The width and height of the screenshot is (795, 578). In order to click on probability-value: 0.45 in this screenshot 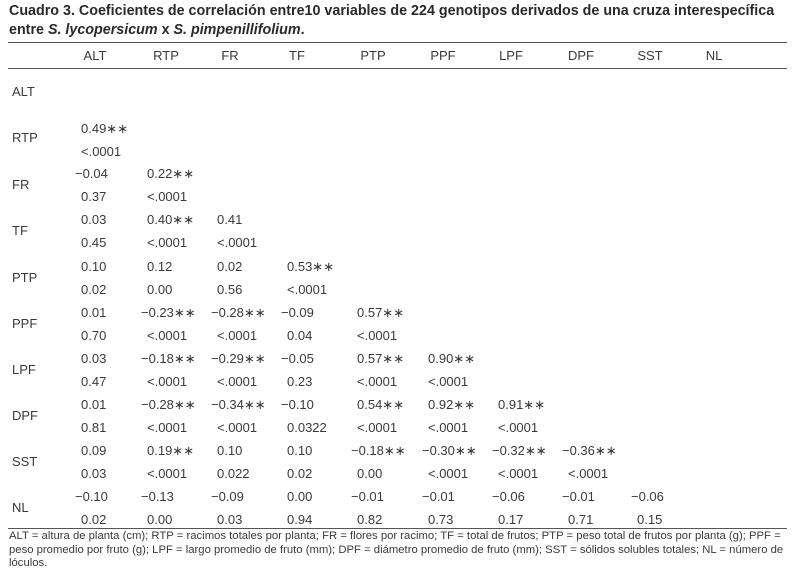, I will do `click(94, 242)`.